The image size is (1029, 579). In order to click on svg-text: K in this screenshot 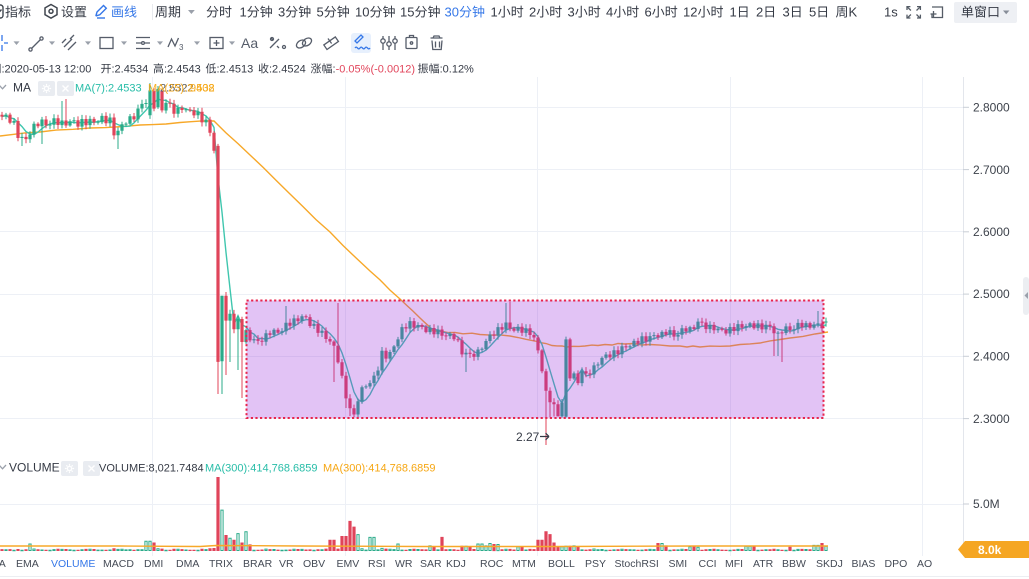, I will do `click(853, 12)`.